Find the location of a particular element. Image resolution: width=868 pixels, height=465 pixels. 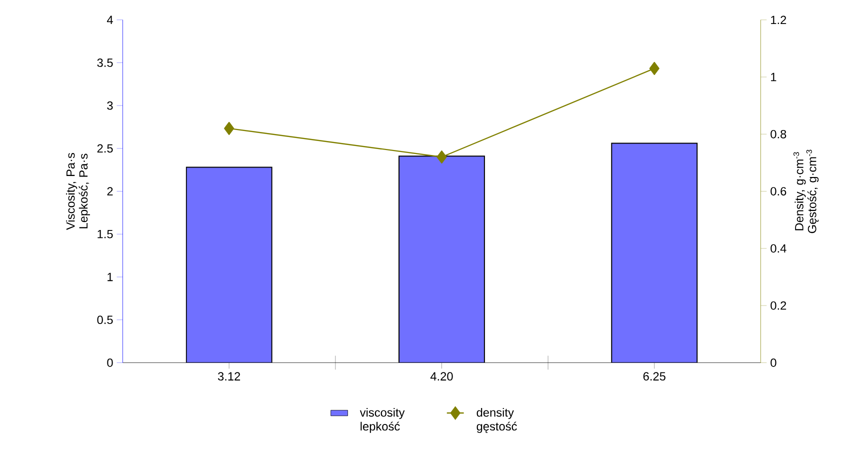

y-tick-label: 1.5 is located at coordinates (105, 234).